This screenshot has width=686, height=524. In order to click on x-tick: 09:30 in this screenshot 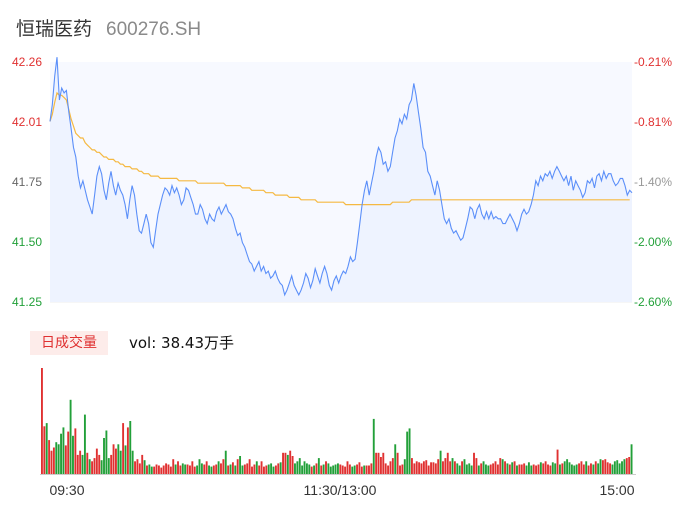, I will do `click(66, 490)`.